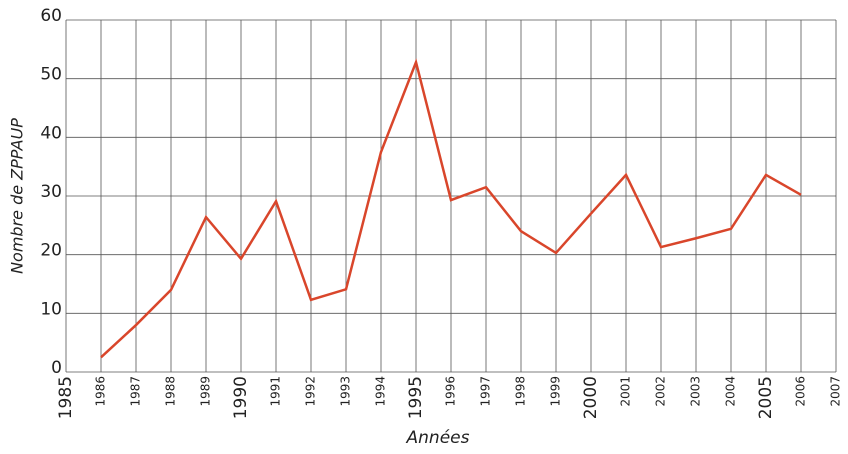 Image resolution: width=848 pixels, height=454 pixels. I want to click on y-tick-label: 20, so click(51, 251).